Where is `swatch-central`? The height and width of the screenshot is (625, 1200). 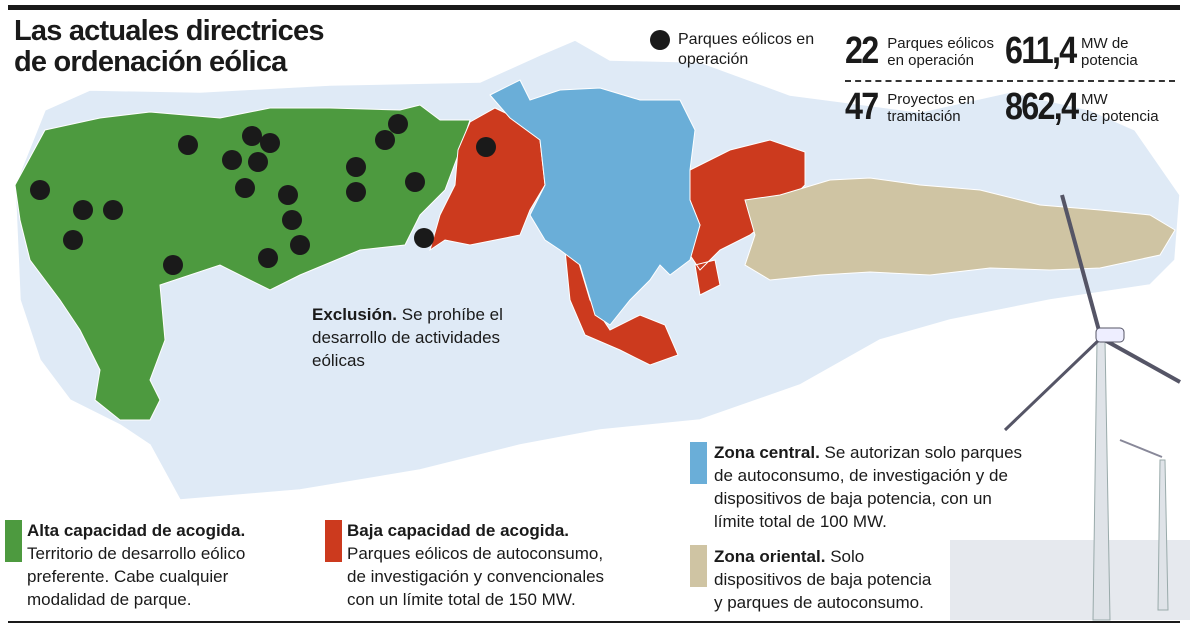 swatch-central is located at coordinates (698, 463).